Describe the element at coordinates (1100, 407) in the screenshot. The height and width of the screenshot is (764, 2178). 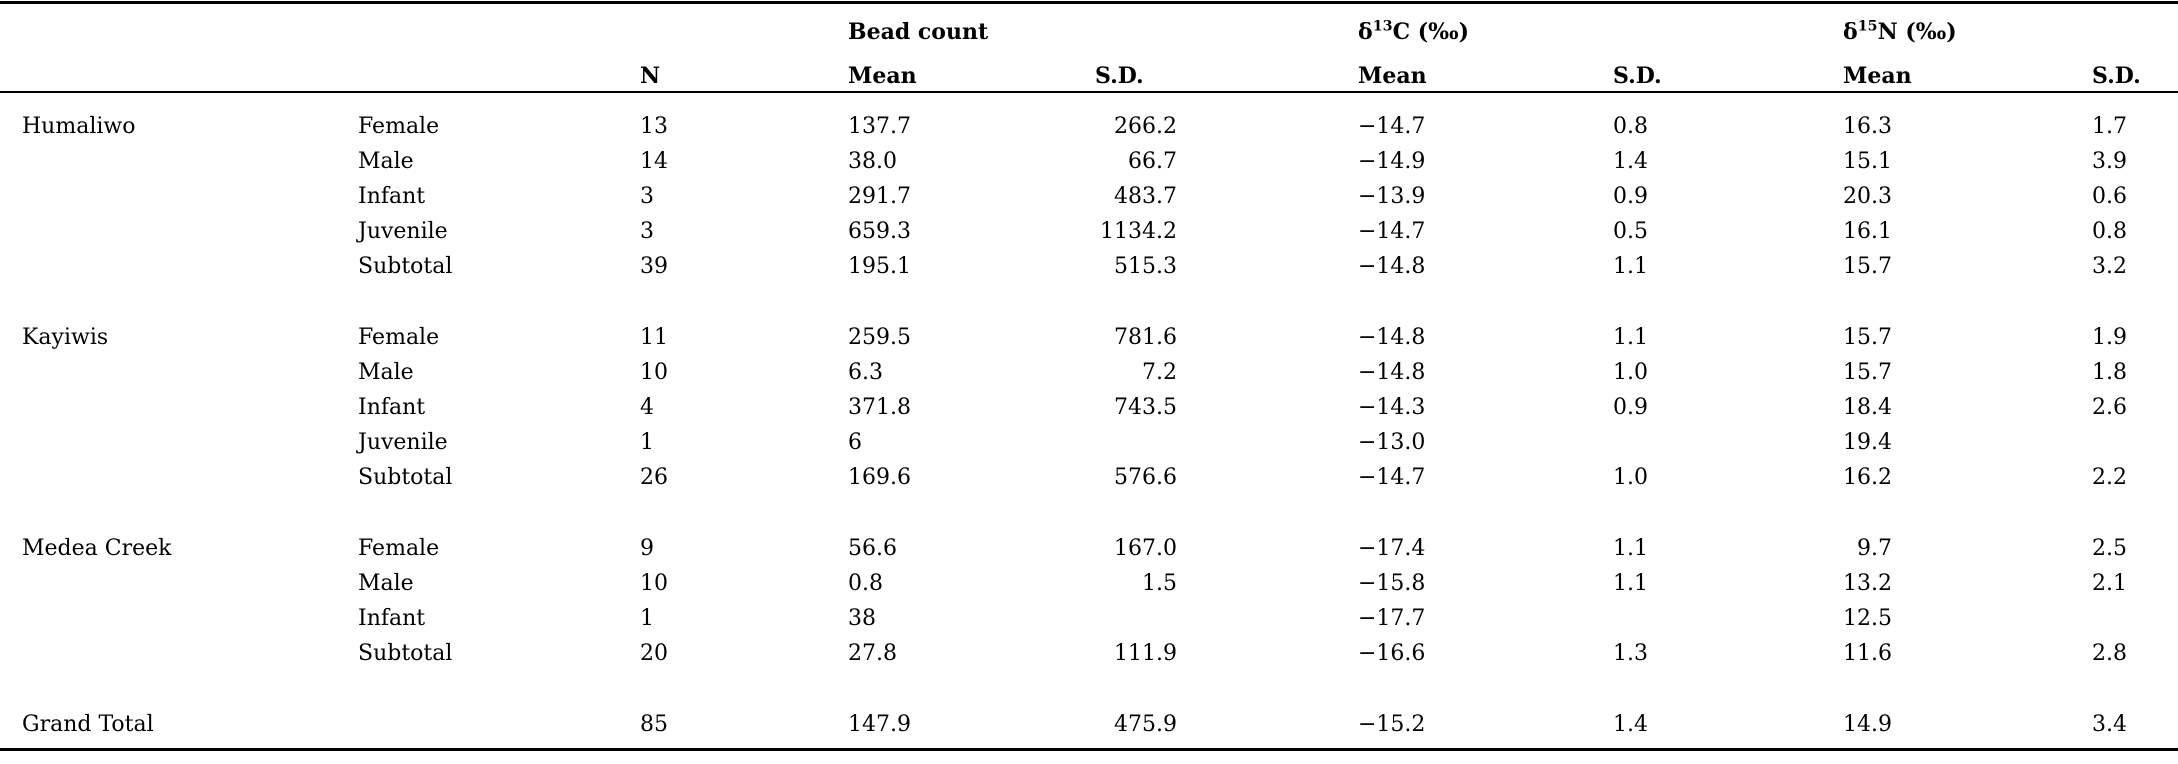
I see `table-row: Infant 4 371.8 743.5 −14.3 0.9 18.4 2.6` at that location.